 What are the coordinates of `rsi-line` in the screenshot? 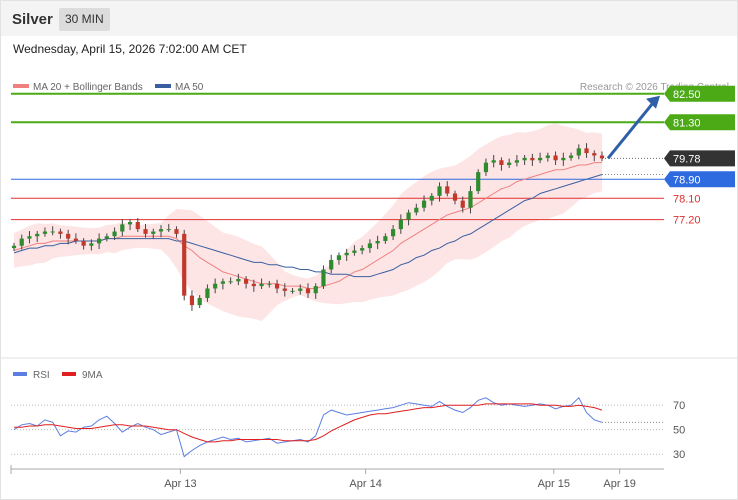 It's located at (308, 427).